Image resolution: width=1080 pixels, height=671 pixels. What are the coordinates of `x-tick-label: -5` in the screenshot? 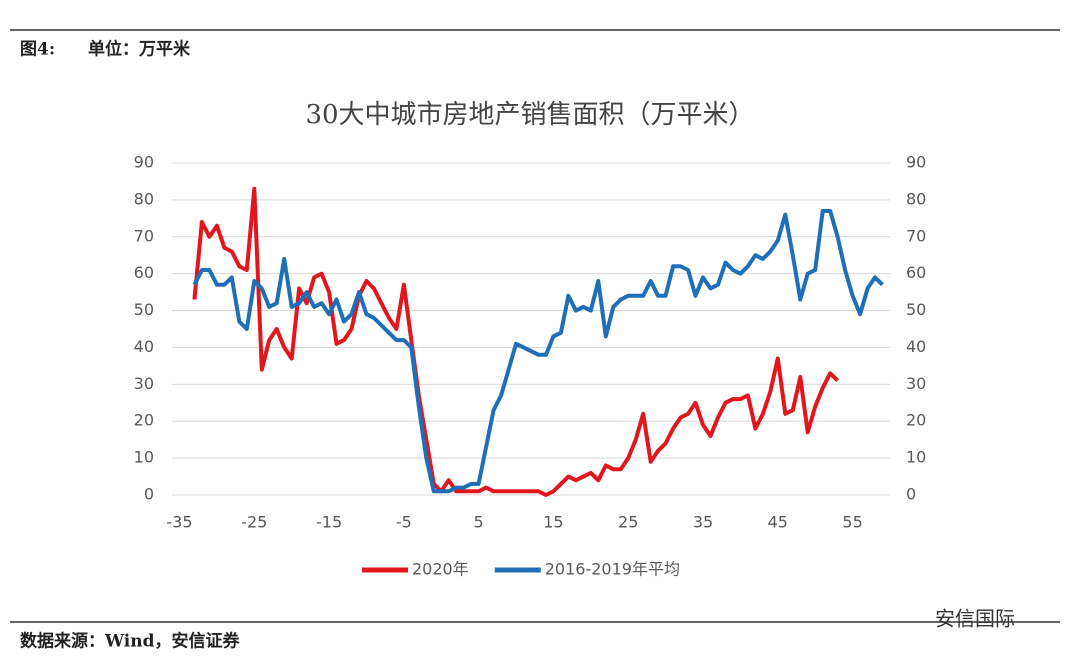 It's located at (404, 522).